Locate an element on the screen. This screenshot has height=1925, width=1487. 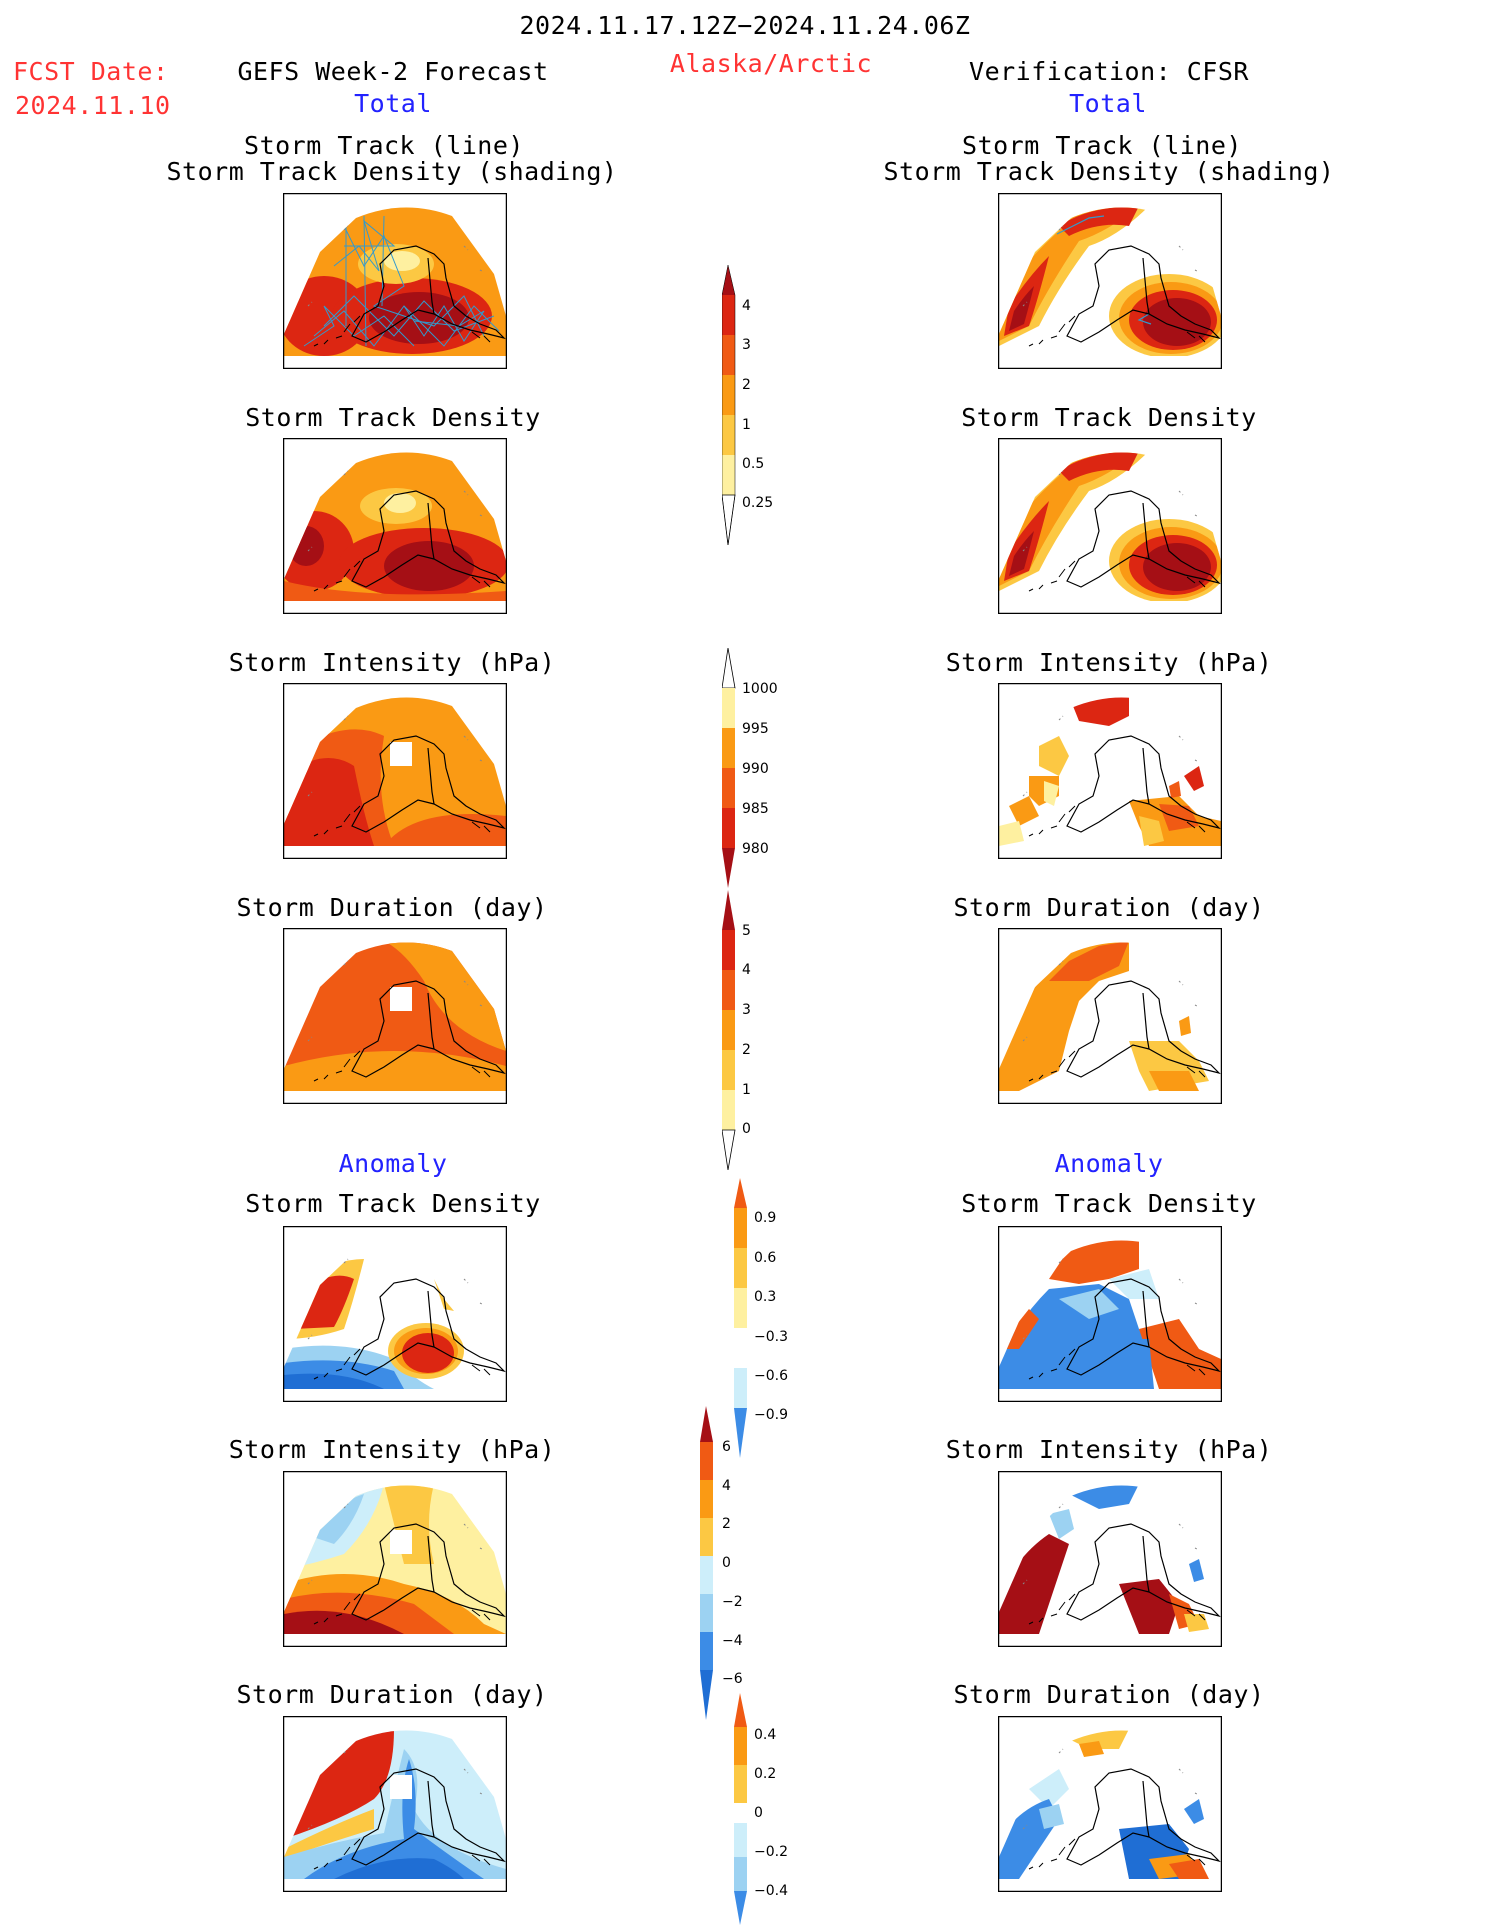
map-track-line-cfsr is located at coordinates (1110, 281).